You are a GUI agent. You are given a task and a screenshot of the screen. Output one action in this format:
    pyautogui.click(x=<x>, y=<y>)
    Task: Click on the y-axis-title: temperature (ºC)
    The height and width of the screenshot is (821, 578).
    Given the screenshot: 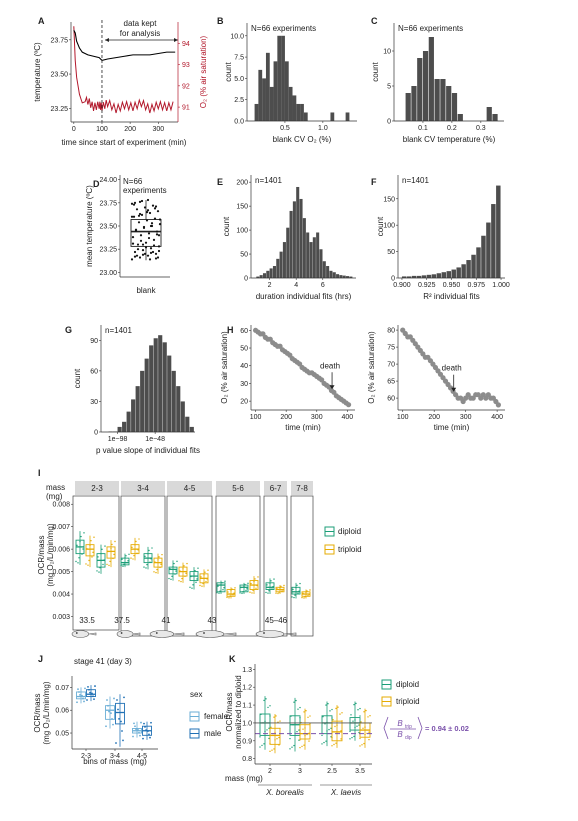 What is the action you would take?
    pyautogui.click(x=37, y=72)
    